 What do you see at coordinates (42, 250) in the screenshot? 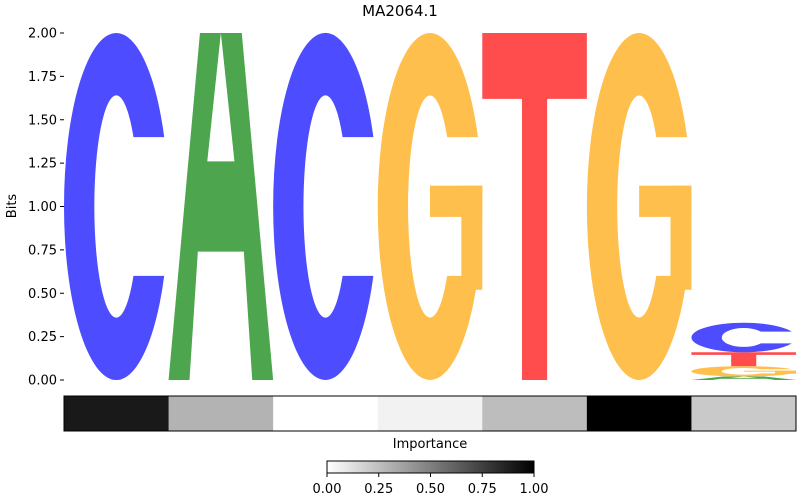
I see `y-tick-label: 0.75` at bounding box center [42, 250].